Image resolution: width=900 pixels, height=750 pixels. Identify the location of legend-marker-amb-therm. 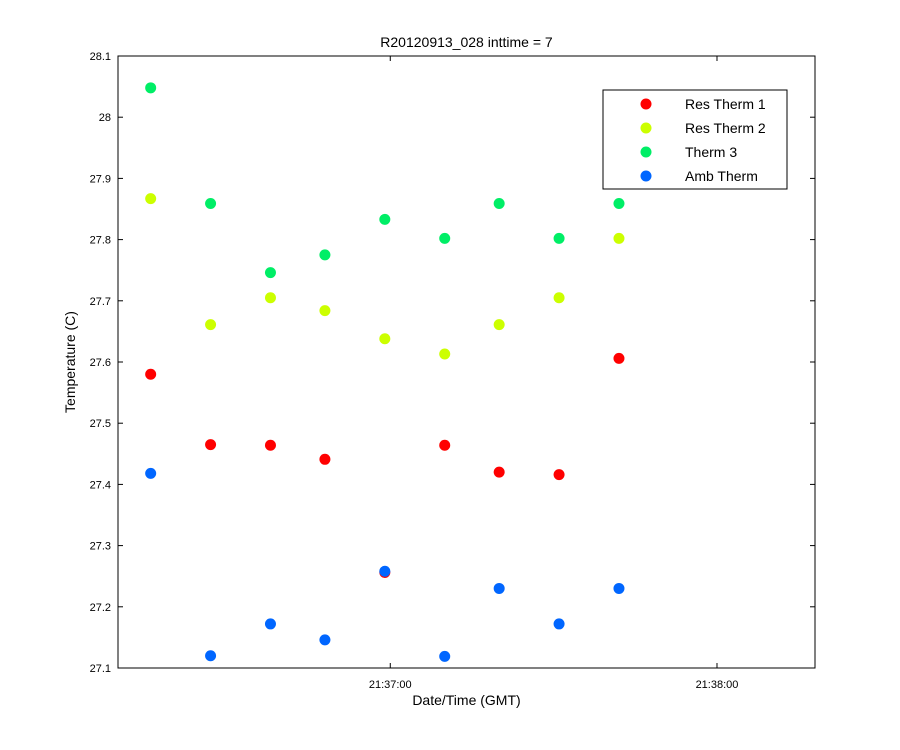
(646, 176).